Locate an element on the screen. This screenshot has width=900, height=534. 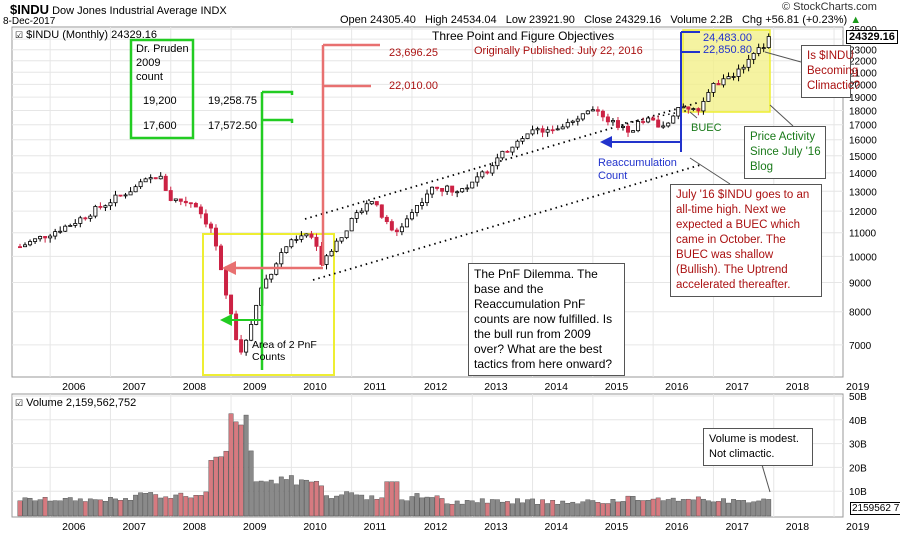
reaccum-target-2: 22,850.80 is located at coordinates (727, 50).